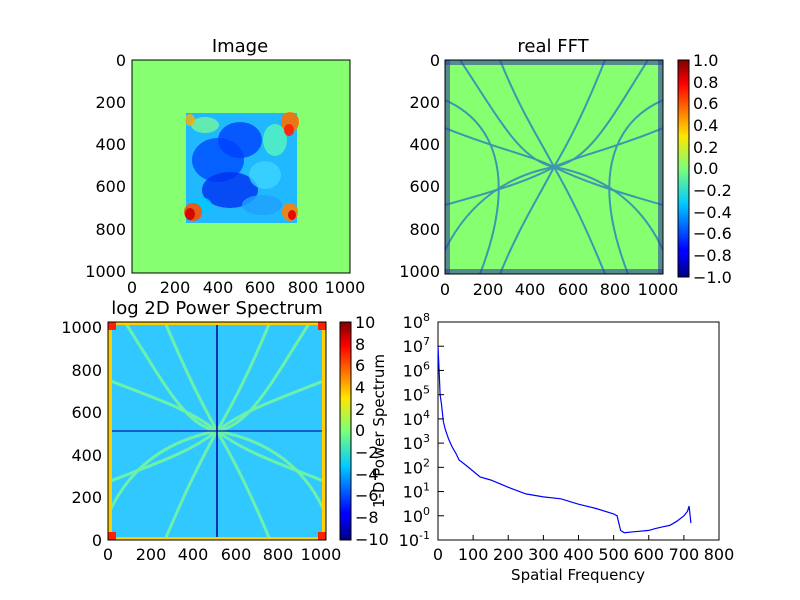 The height and width of the screenshot is (600, 800). I want to click on colorbar-tick-label: −4, so click(367, 474).